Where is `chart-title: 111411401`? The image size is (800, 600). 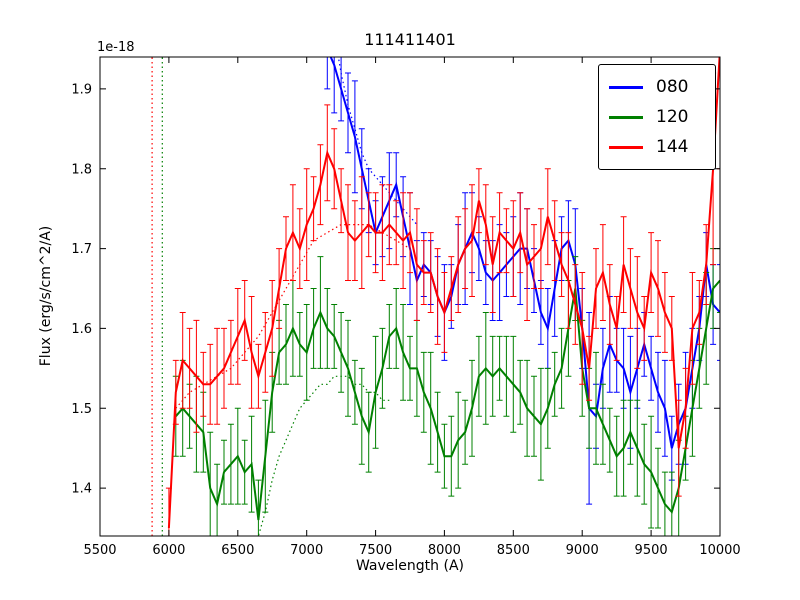 chart-title: 111411401 is located at coordinates (410, 39).